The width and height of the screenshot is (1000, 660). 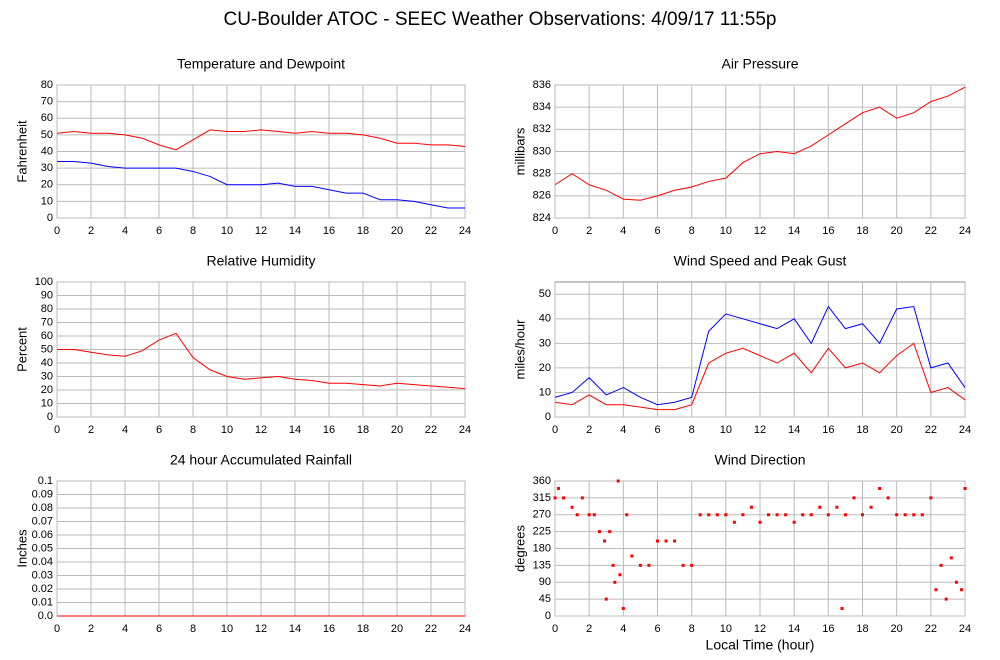 What do you see at coordinates (542, 532) in the screenshot?
I see `y-tick-label: 225` at bounding box center [542, 532].